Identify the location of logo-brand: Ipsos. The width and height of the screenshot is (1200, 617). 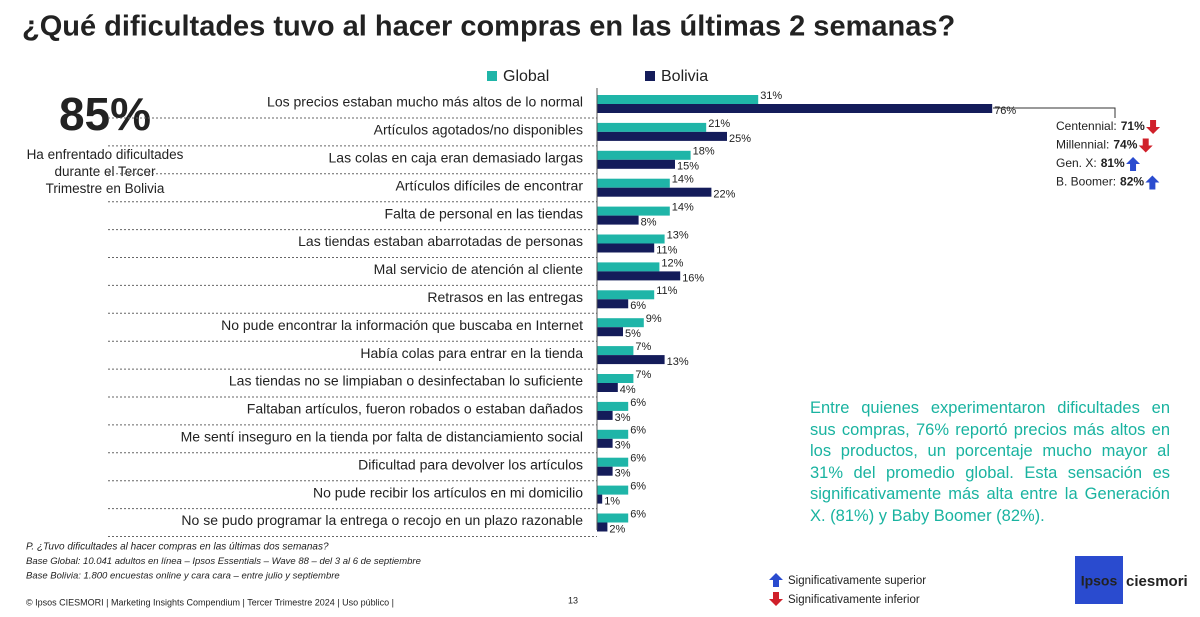
(1099, 581).